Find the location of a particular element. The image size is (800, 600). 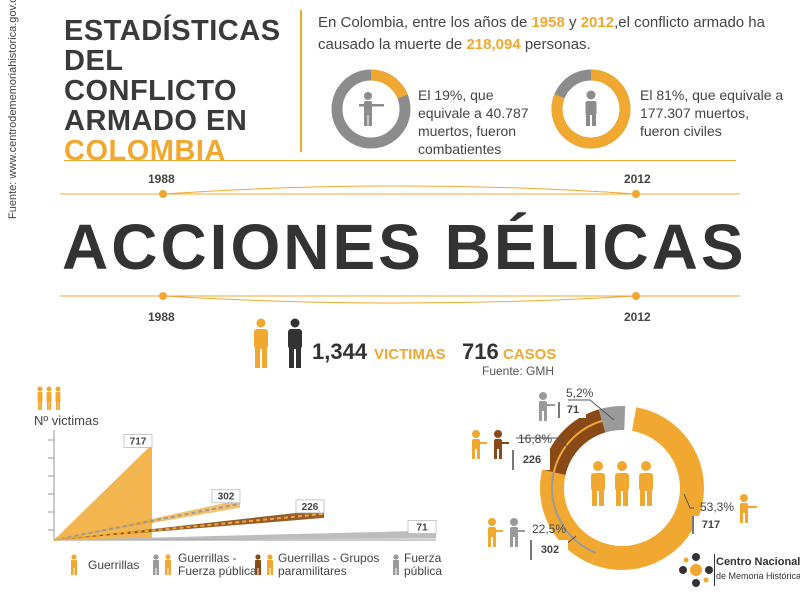

donut-chart is located at coordinates (614, 481).